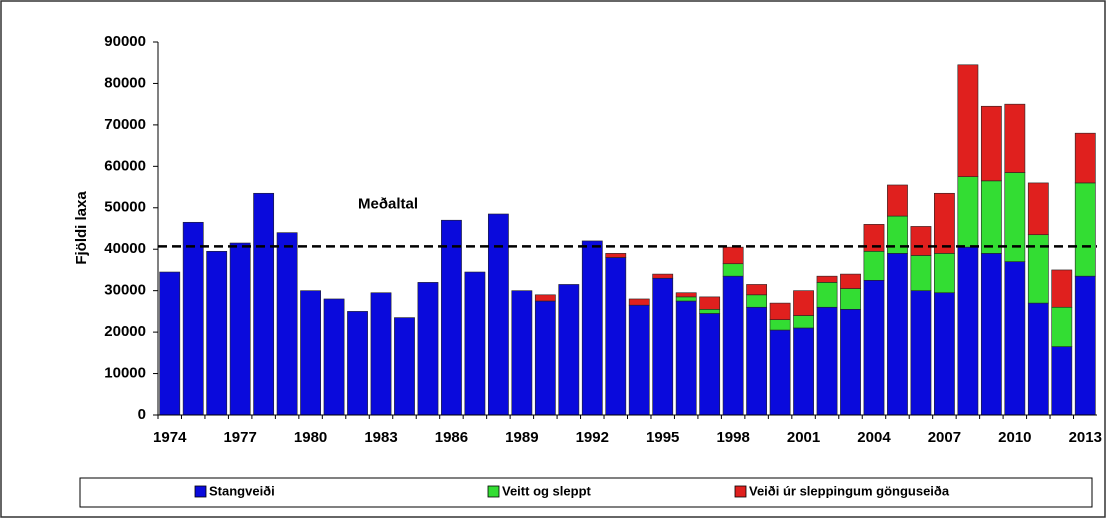  Describe the element at coordinates (388, 203) in the screenshot. I see `reference-label: Meðaltal` at that location.